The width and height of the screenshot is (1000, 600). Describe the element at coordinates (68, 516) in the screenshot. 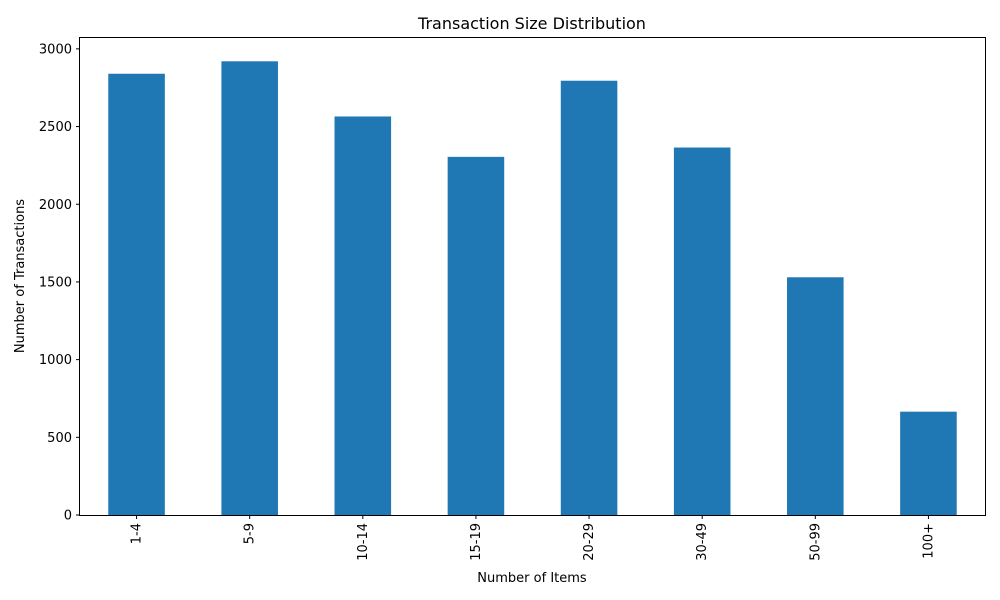

I see `y-tick-label: 0` at that location.